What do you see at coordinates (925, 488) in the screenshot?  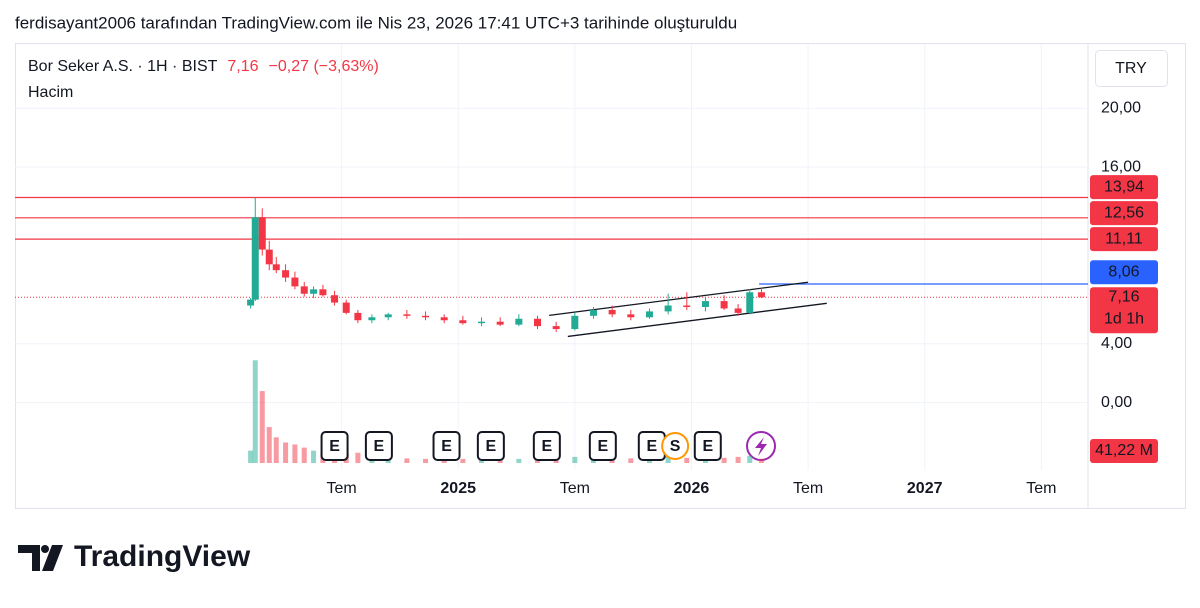 I see `x-tick-label: 2027` at bounding box center [925, 488].